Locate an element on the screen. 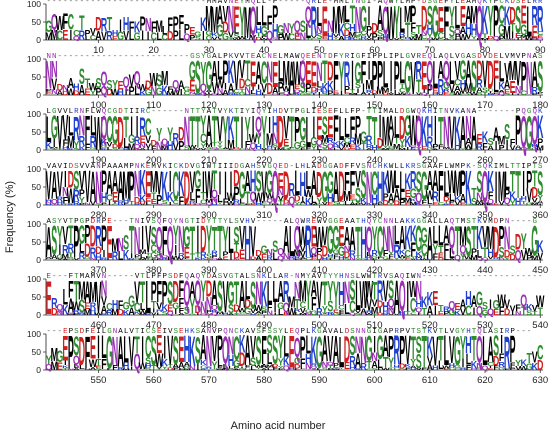 The height and width of the screenshot is (434, 550). consensus-residue: G is located at coordinates (529, 112).